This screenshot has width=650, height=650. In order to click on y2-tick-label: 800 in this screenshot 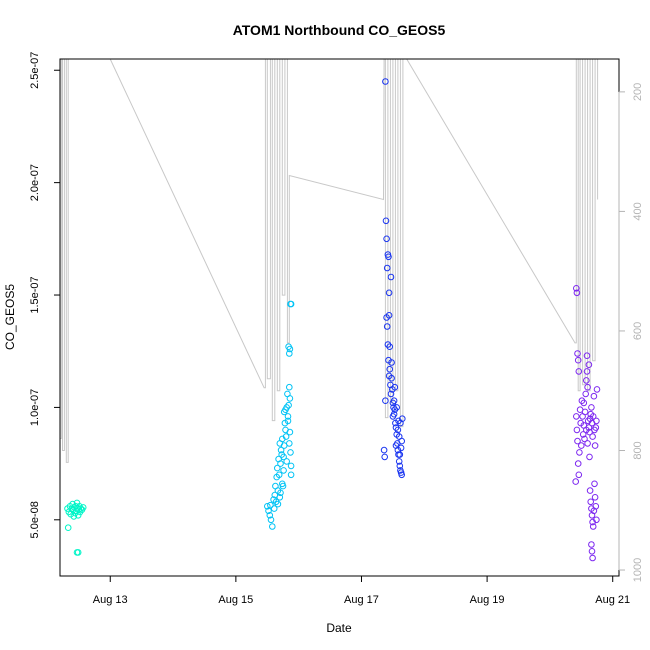, I will do `click(638, 450)`.